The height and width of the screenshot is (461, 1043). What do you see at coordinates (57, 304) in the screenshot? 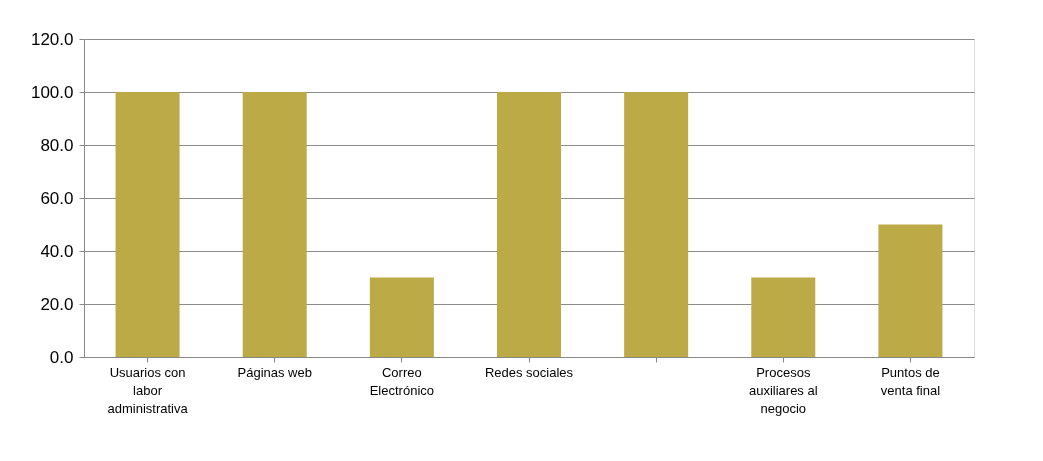
I see `y-tick-label: 20.0` at bounding box center [57, 304].